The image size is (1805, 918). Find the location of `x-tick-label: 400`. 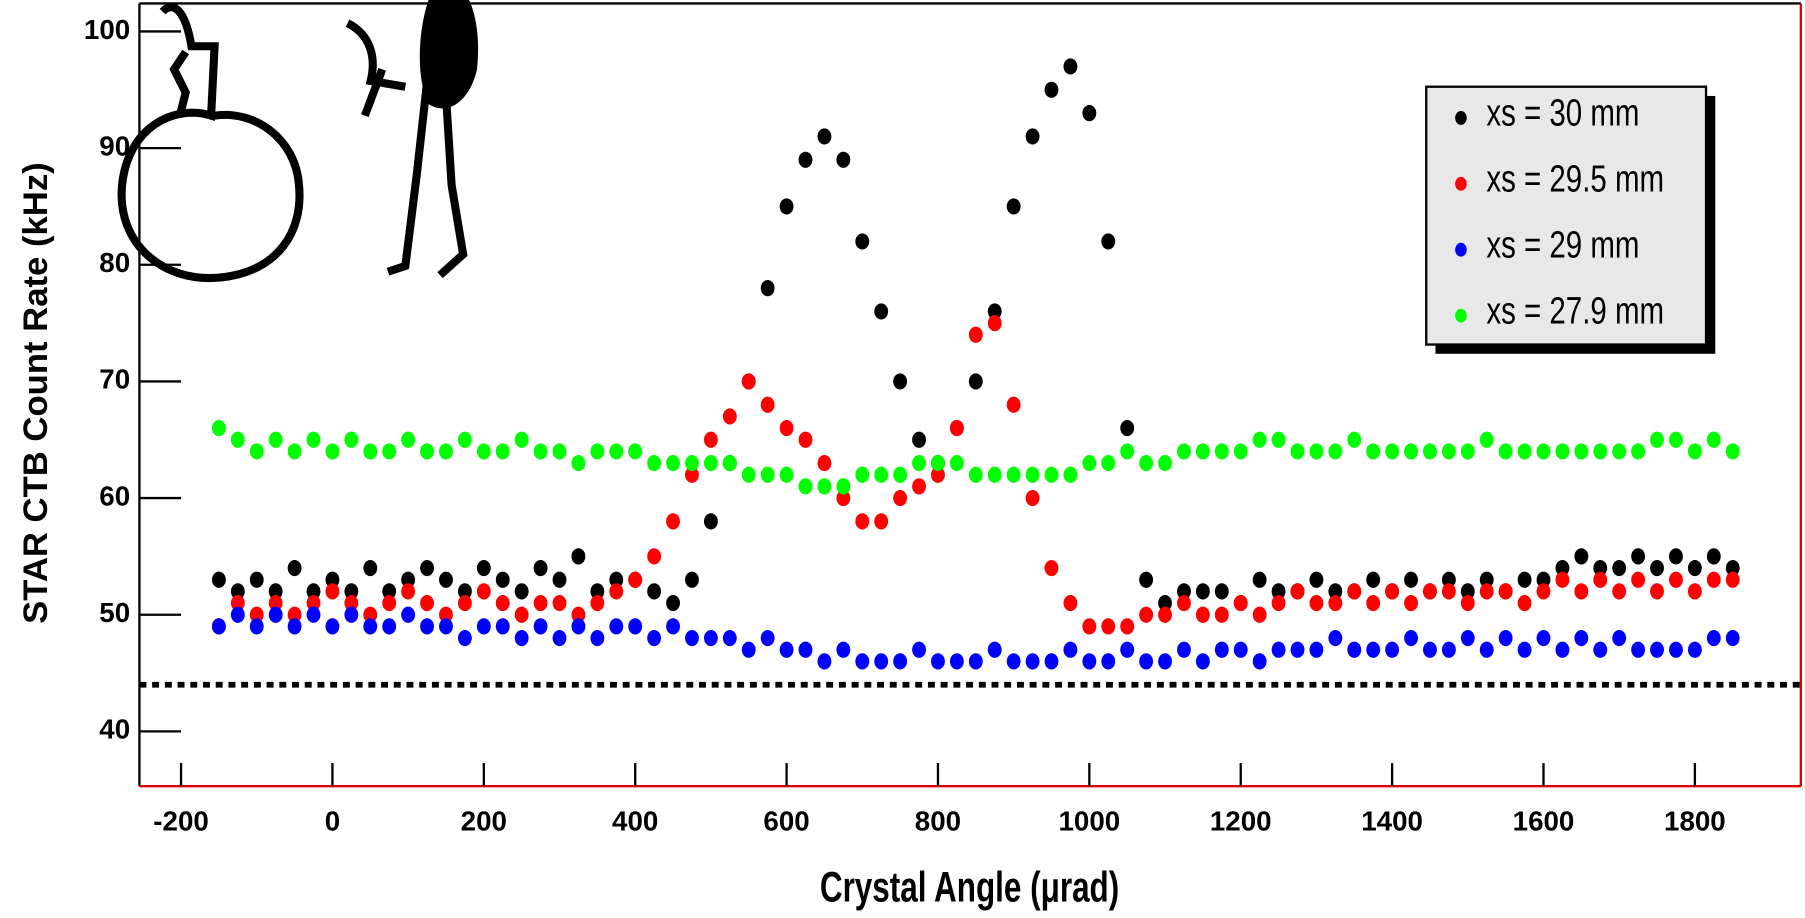

x-tick-label: 400 is located at coordinates (635, 821).